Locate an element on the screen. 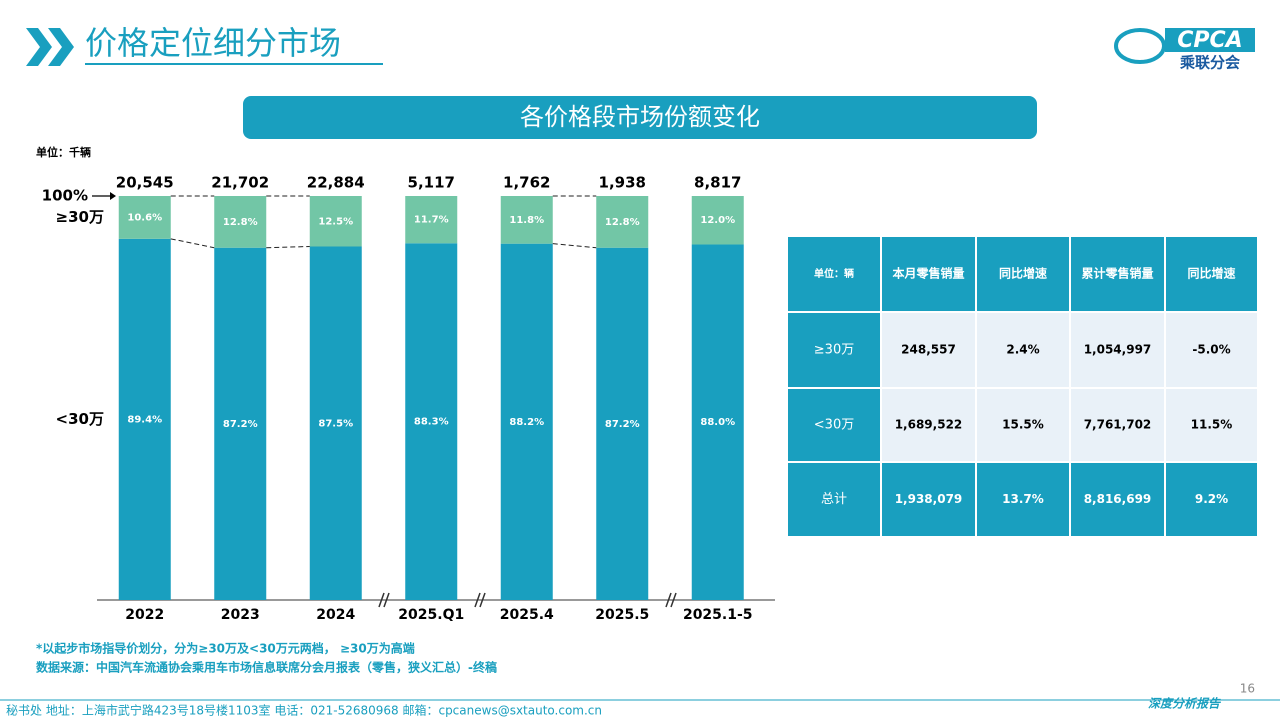 The image size is (1280, 720). logo-text: CPCA is located at coordinates (1209, 40).